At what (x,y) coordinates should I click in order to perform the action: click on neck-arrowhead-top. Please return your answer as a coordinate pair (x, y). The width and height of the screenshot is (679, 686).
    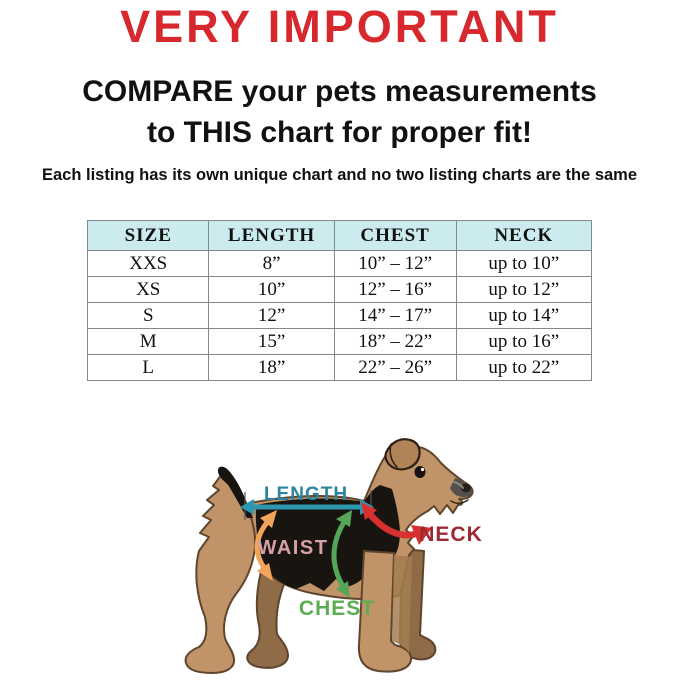
    Looking at the image, I should click on (369, 511).